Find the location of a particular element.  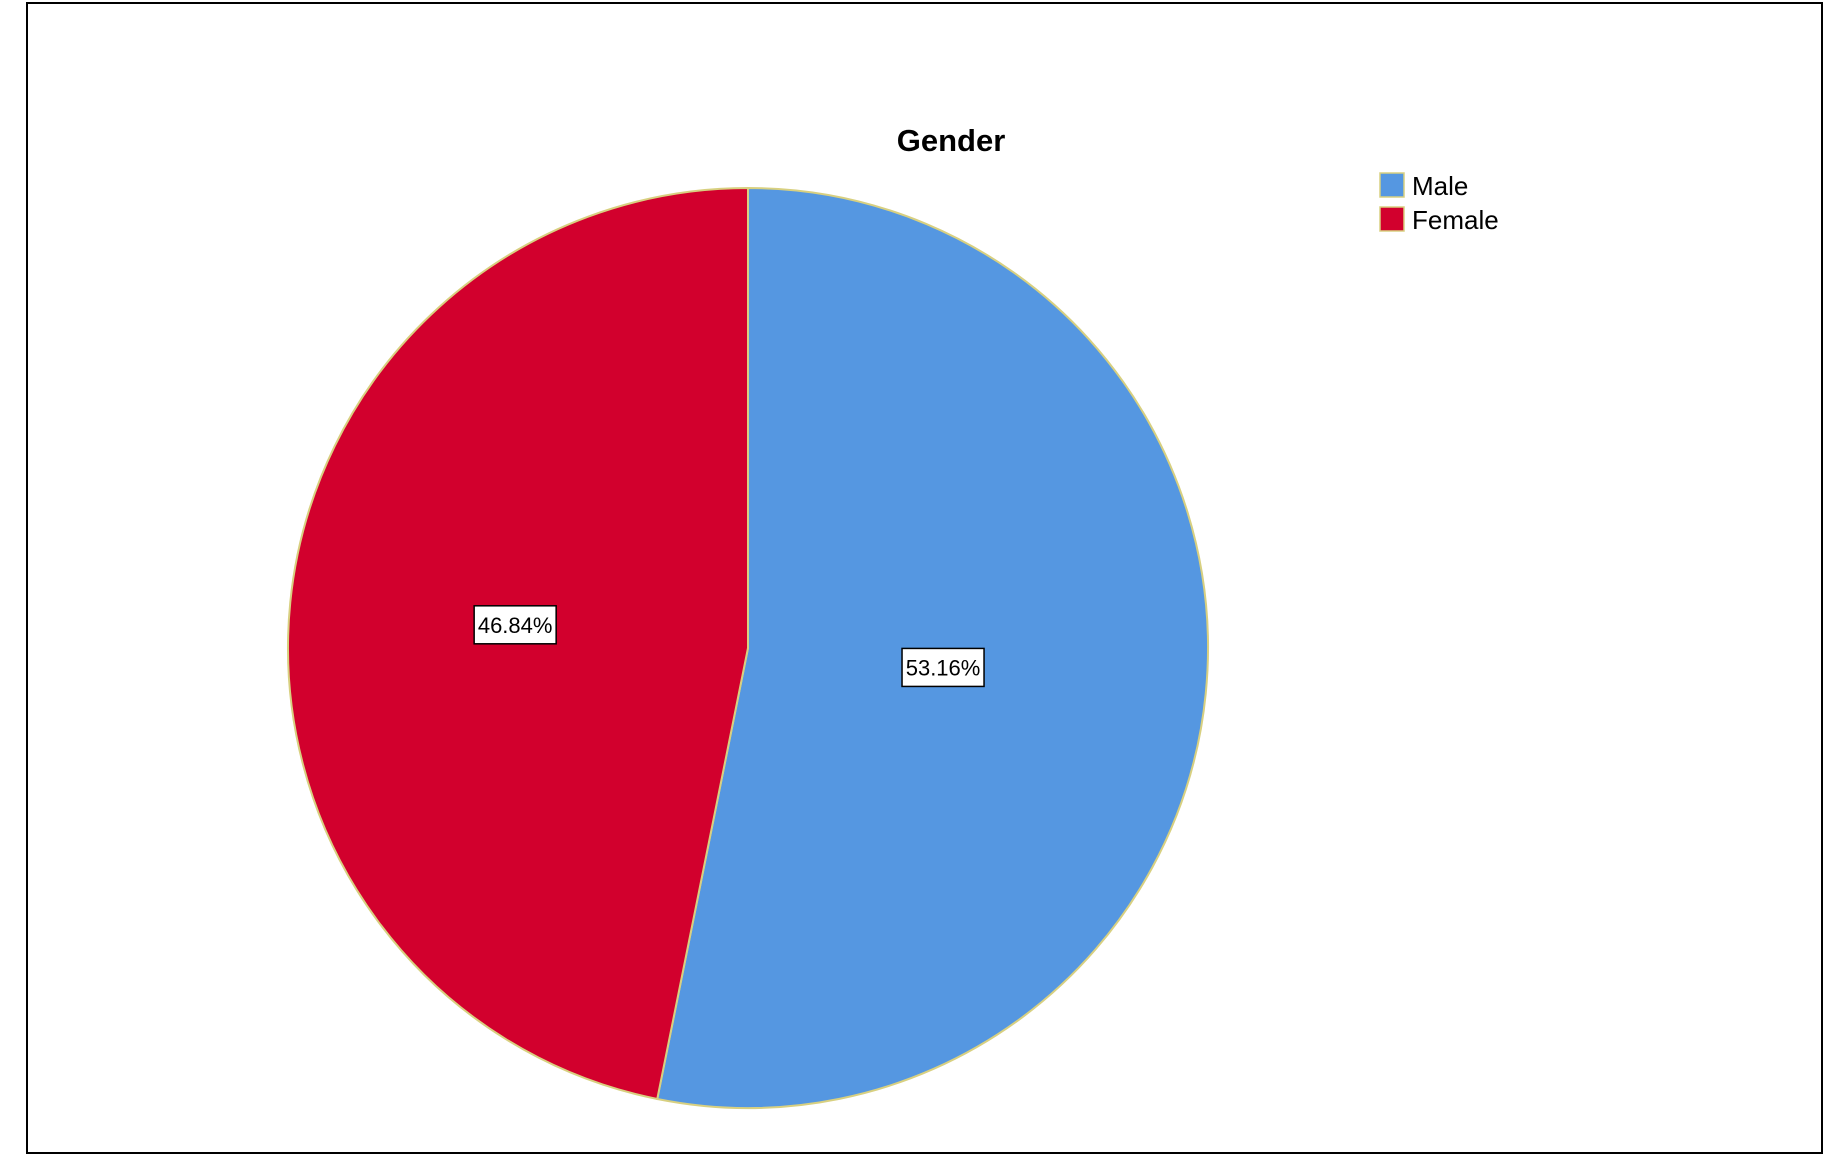

legend-item-male: Male is located at coordinates (1423, 186).